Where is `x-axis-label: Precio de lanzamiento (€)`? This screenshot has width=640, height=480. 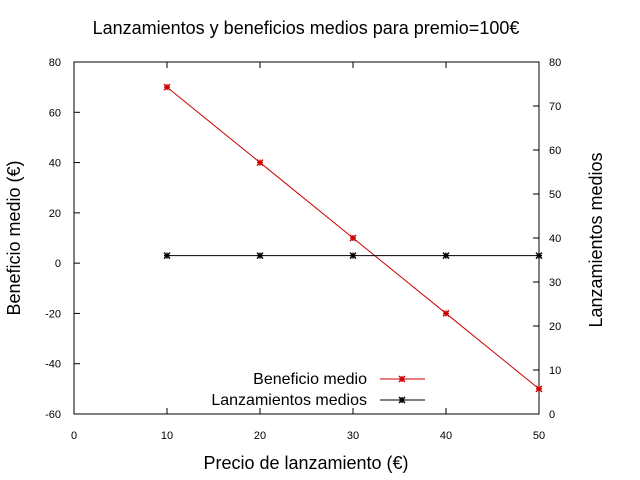 x-axis-label: Precio de lanzamiento (€) is located at coordinates (305, 463).